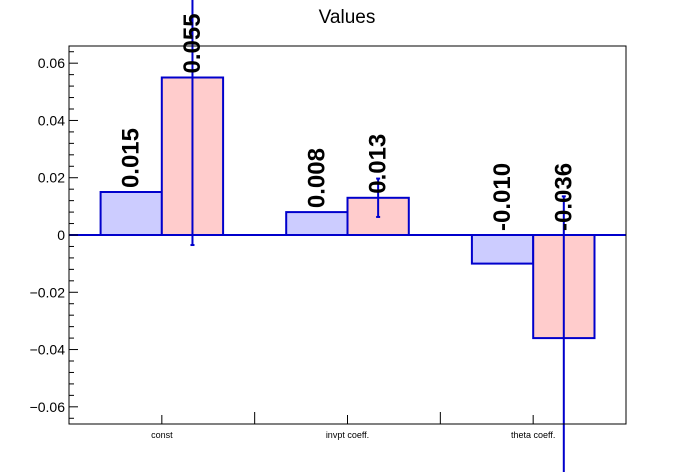 Image resolution: width=696 pixels, height=472 pixels. Describe the element at coordinates (347, 435) in the screenshot. I see `x-tick-label: invpt coeff.` at that location.